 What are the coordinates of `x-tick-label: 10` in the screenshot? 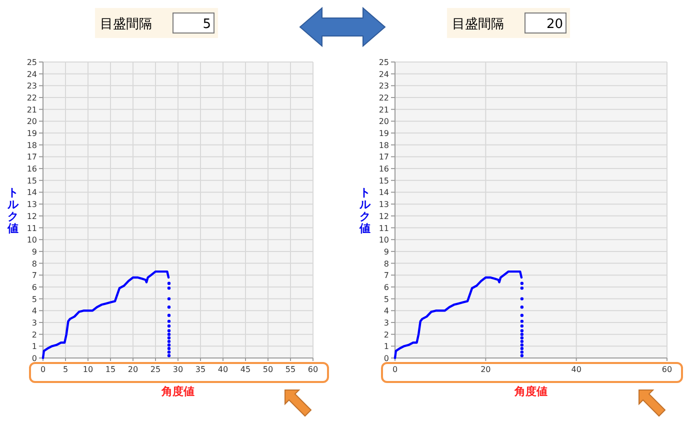 It's located at (88, 369).